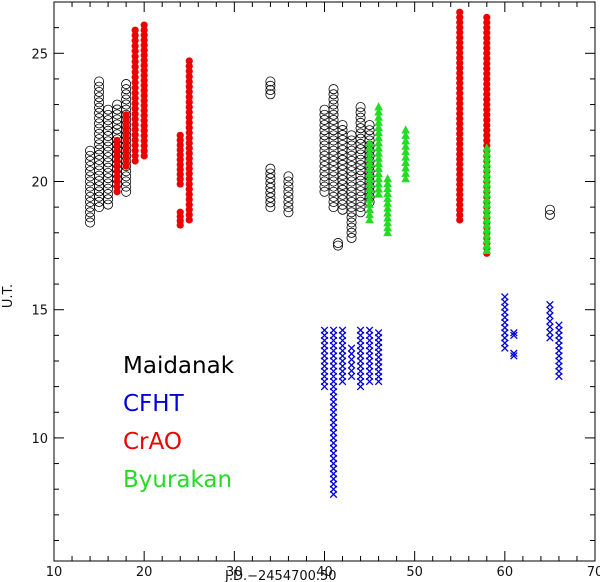  I want to click on legend: Maidanak CFHT CrAO Byurakan, so click(179, 423).